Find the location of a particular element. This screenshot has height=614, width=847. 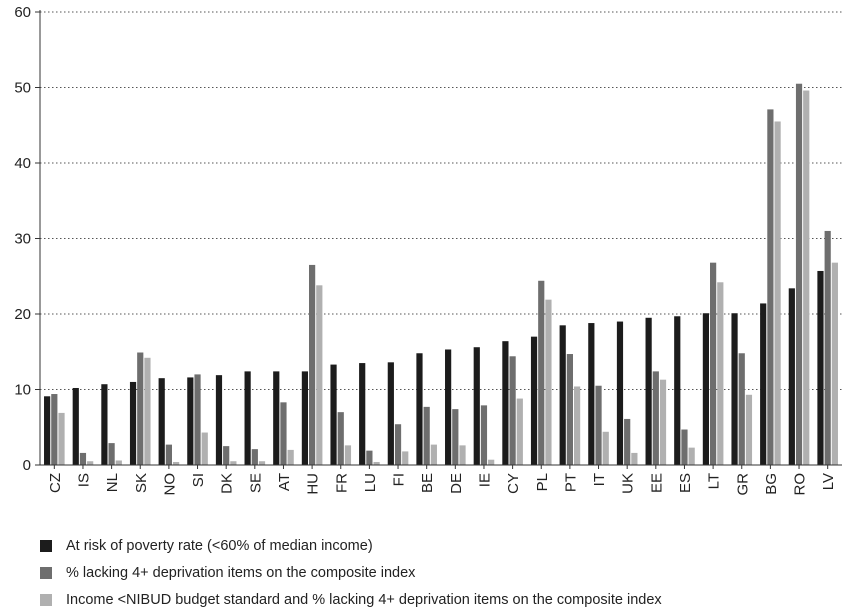

x-tick-label: DE is located at coordinates (456, 483).